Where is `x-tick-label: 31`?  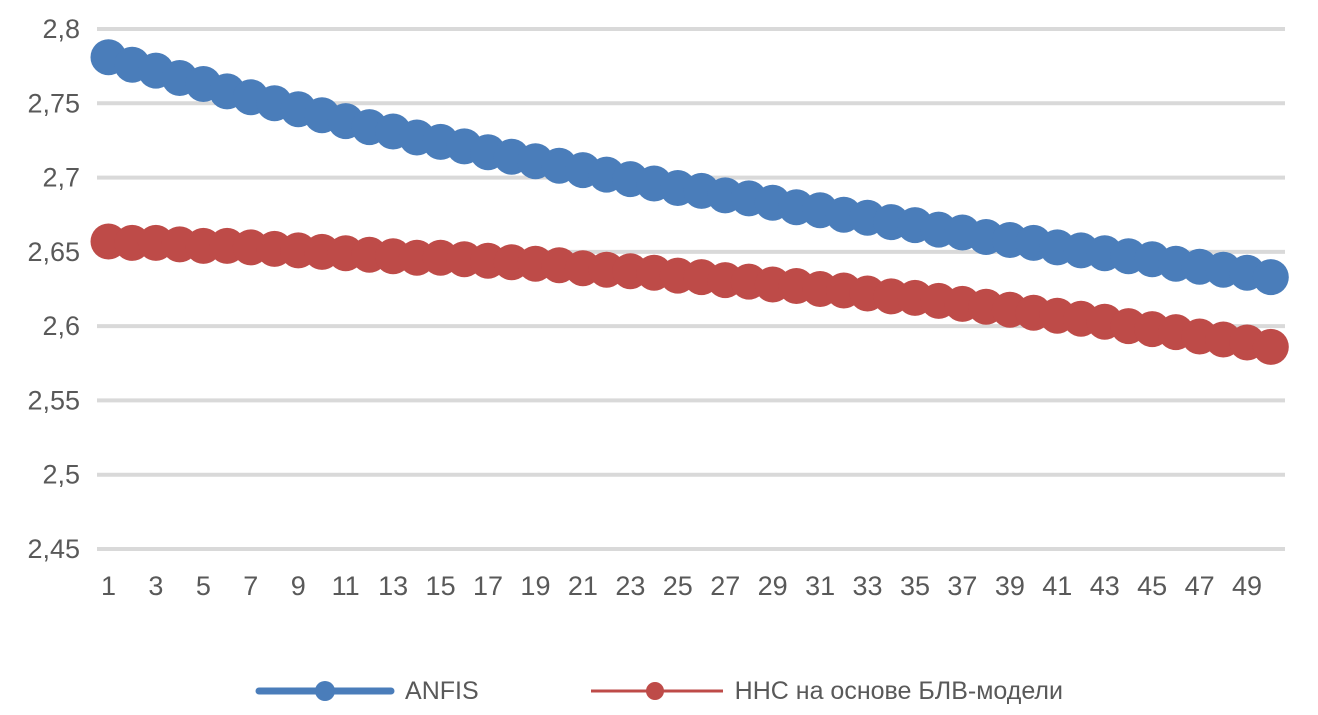 x-tick-label: 31 is located at coordinates (820, 586).